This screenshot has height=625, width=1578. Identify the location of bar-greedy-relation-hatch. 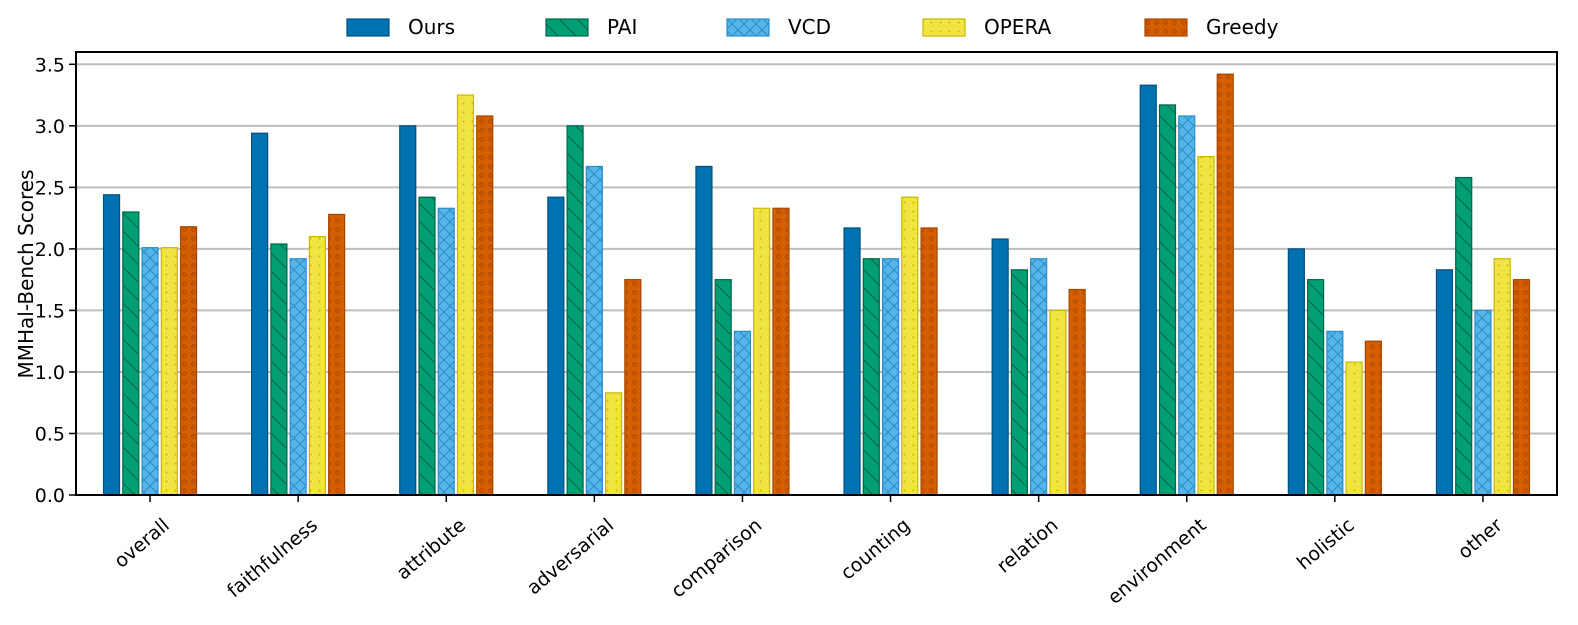
(1077, 392).